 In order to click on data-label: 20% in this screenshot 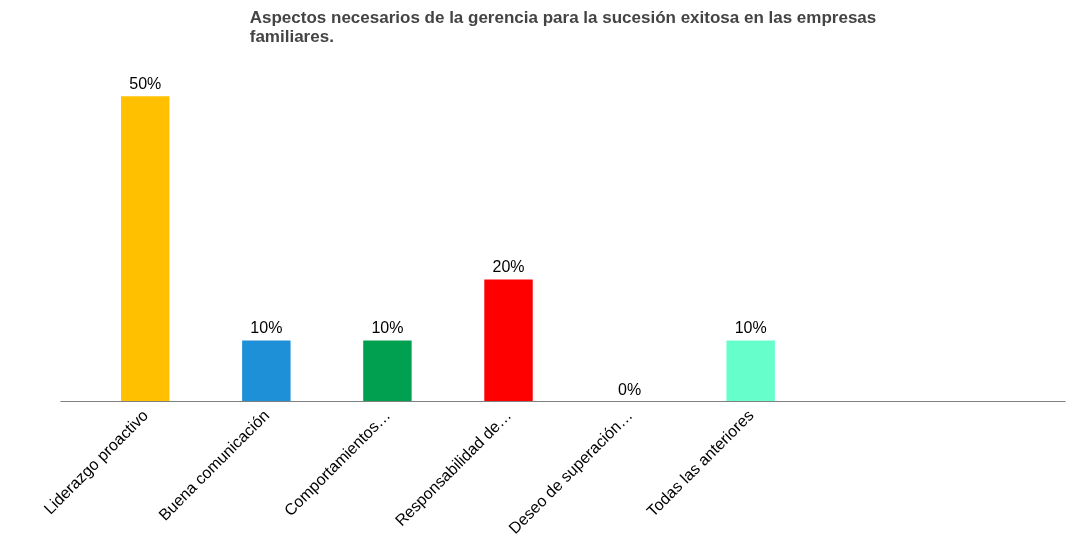, I will do `click(508, 267)`.